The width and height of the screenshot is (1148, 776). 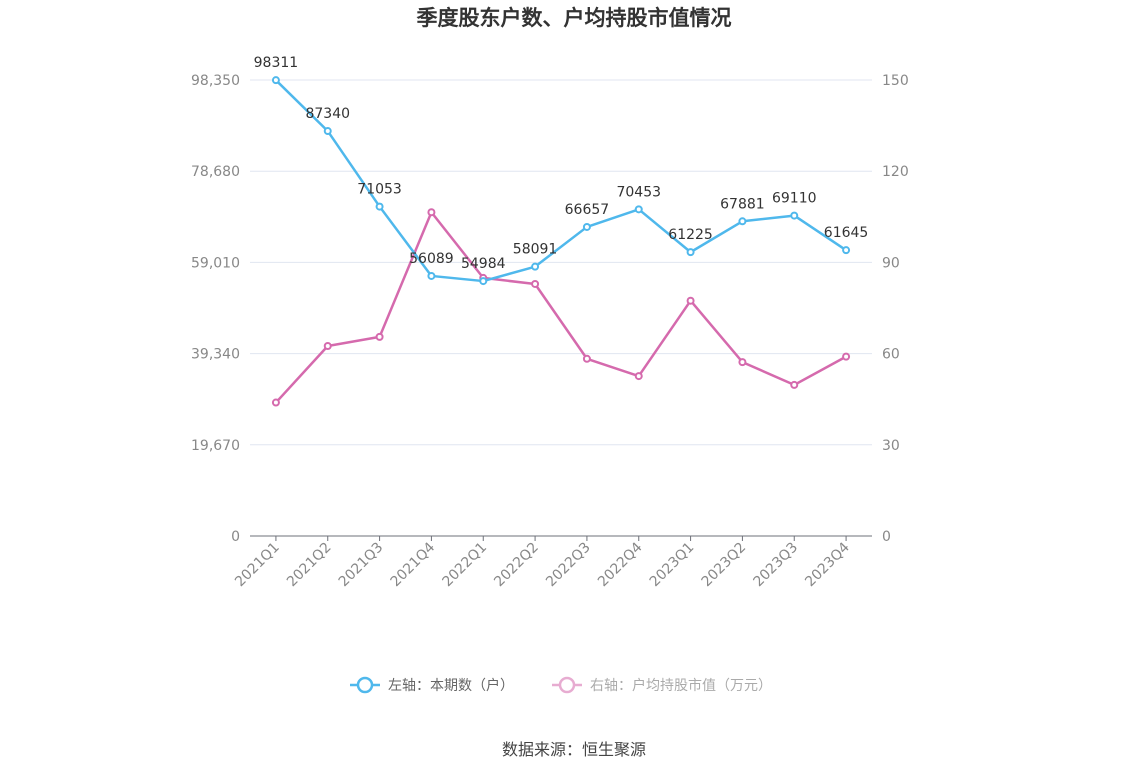 I want to click on right-tick-label: 120, so click(x=895, y=172).